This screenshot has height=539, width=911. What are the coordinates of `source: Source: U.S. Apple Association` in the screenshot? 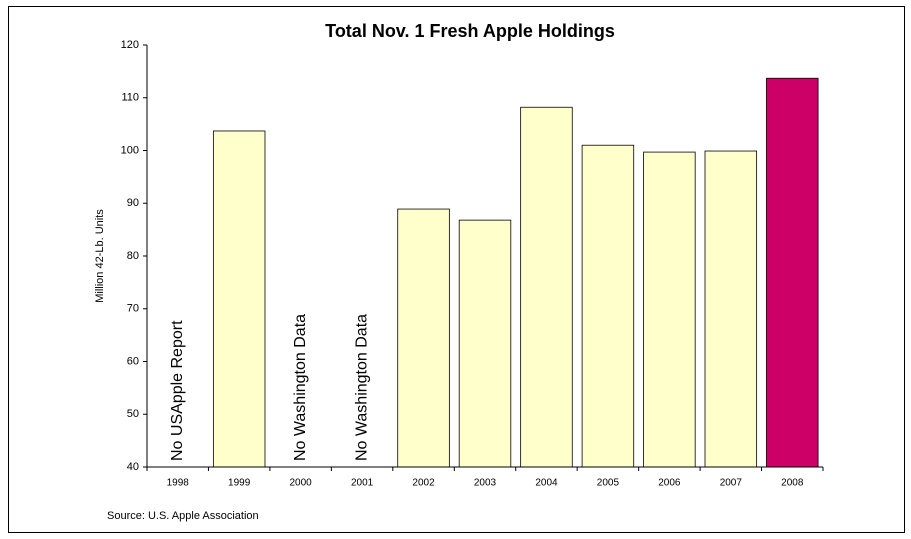 It's located at (183, 516).